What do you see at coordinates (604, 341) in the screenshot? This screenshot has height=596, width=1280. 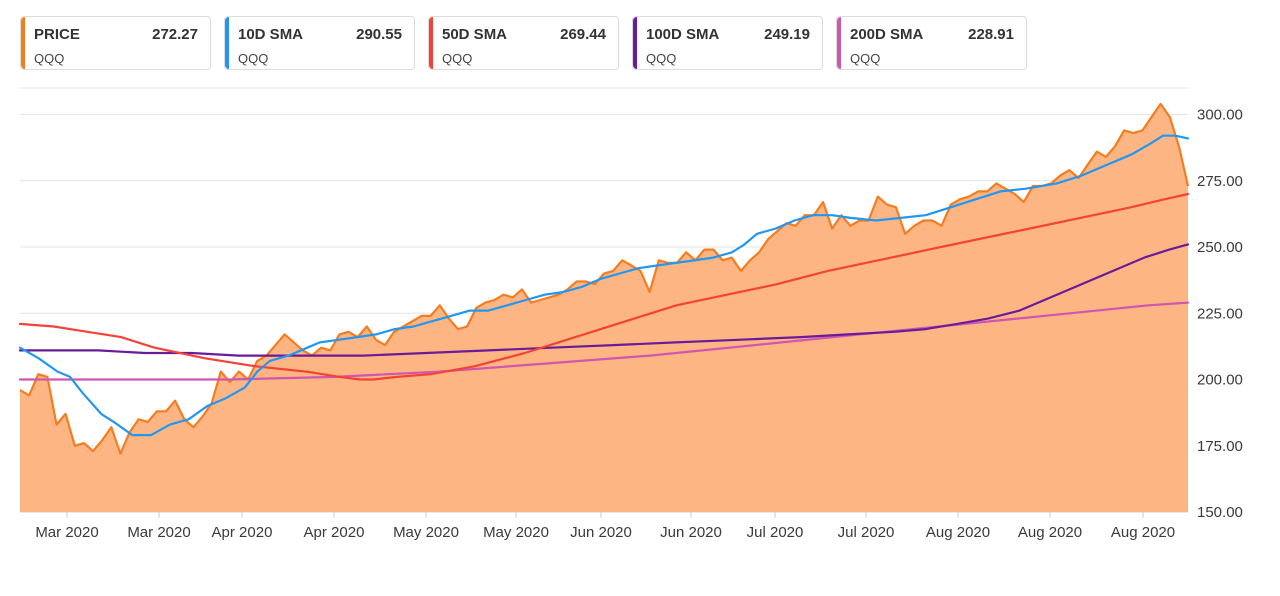 I see `sma-200d-line` at bounding box center [604, 341].